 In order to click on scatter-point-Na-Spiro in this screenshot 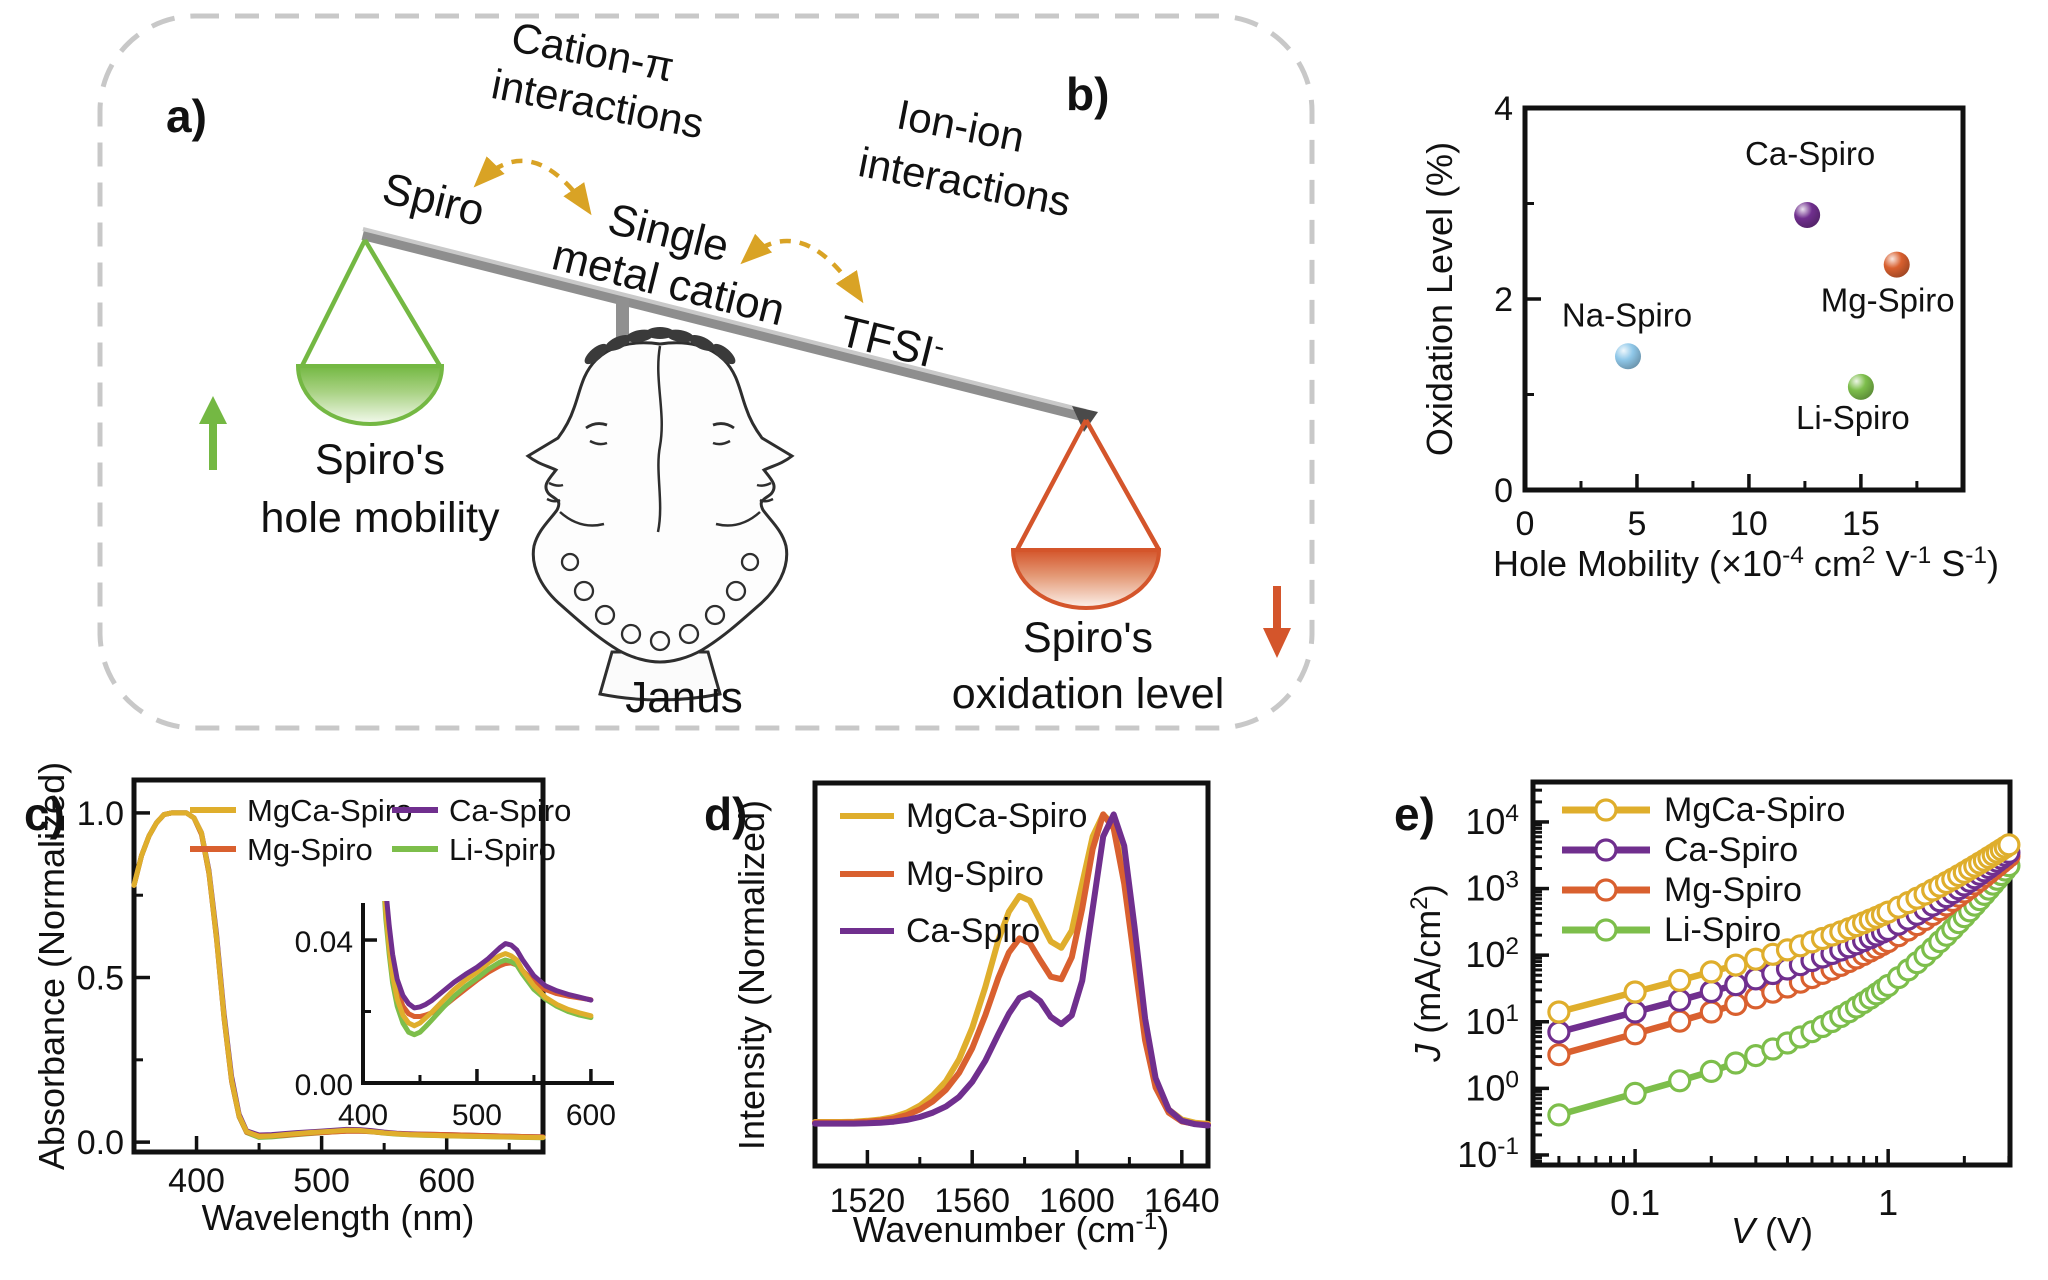, I will do `click(1628, 356)`.